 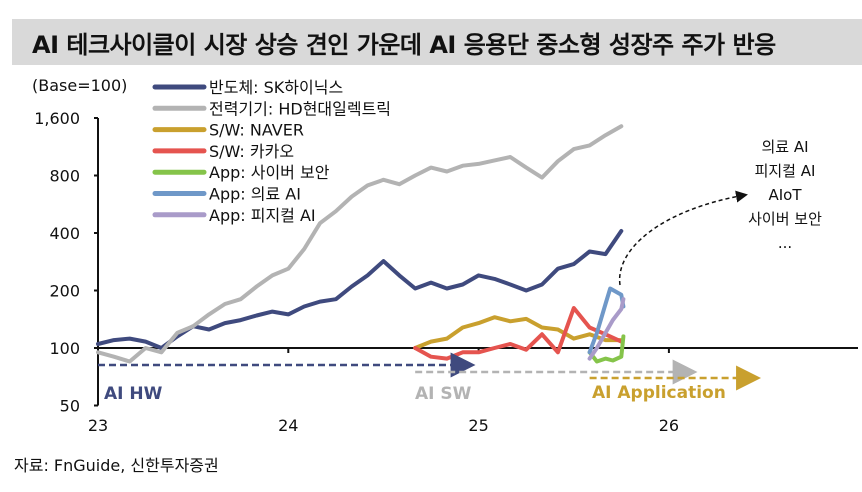 What do you see at coordinates (269, 172) in the screenshot?
I see `legend-label: App: 사이버 보안` at bounding box center [269, 172].